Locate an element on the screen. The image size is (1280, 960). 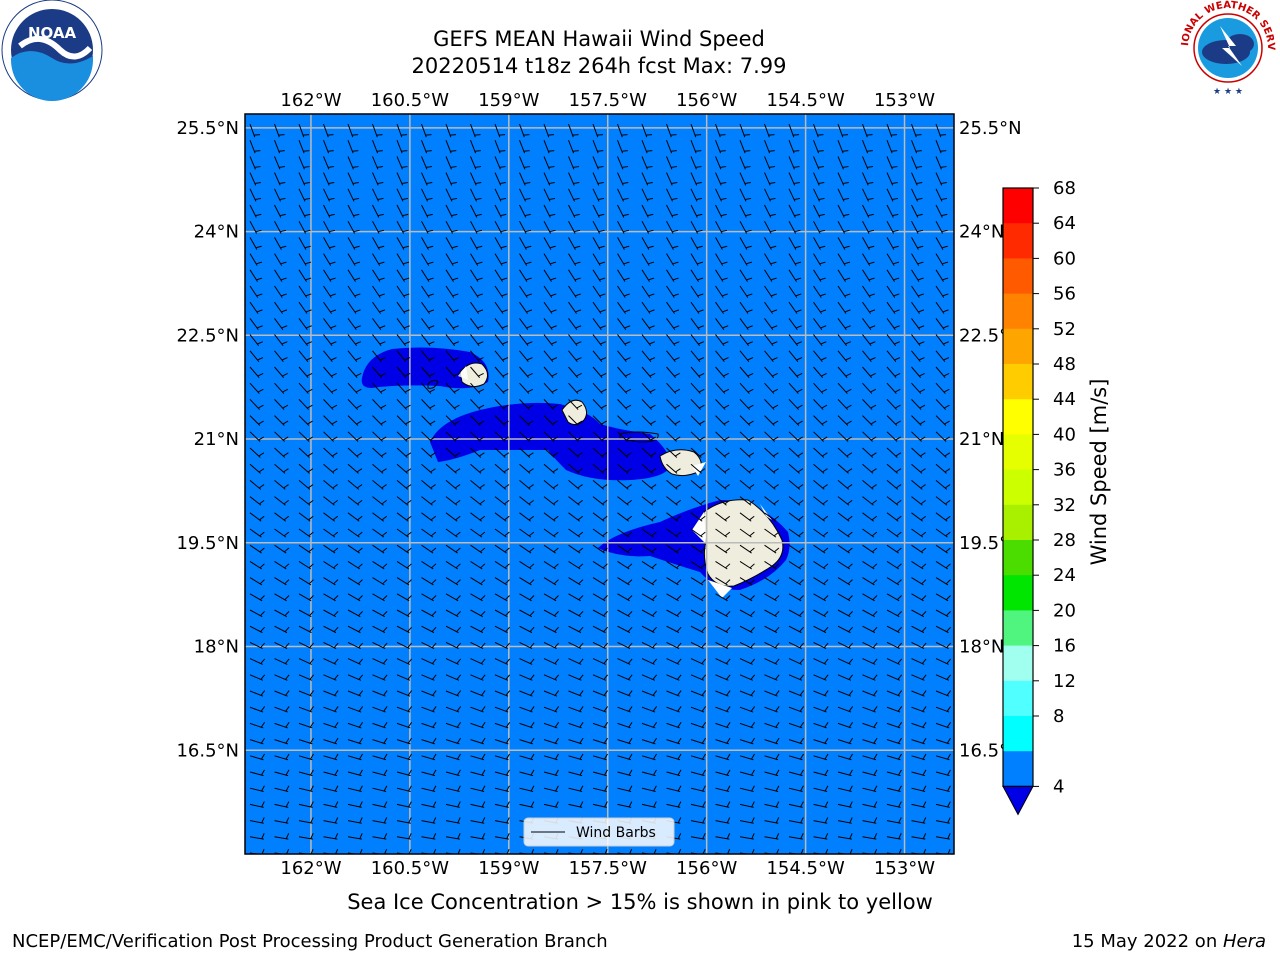
lon-label: 160.5°W is located at coordinates (410, 868).